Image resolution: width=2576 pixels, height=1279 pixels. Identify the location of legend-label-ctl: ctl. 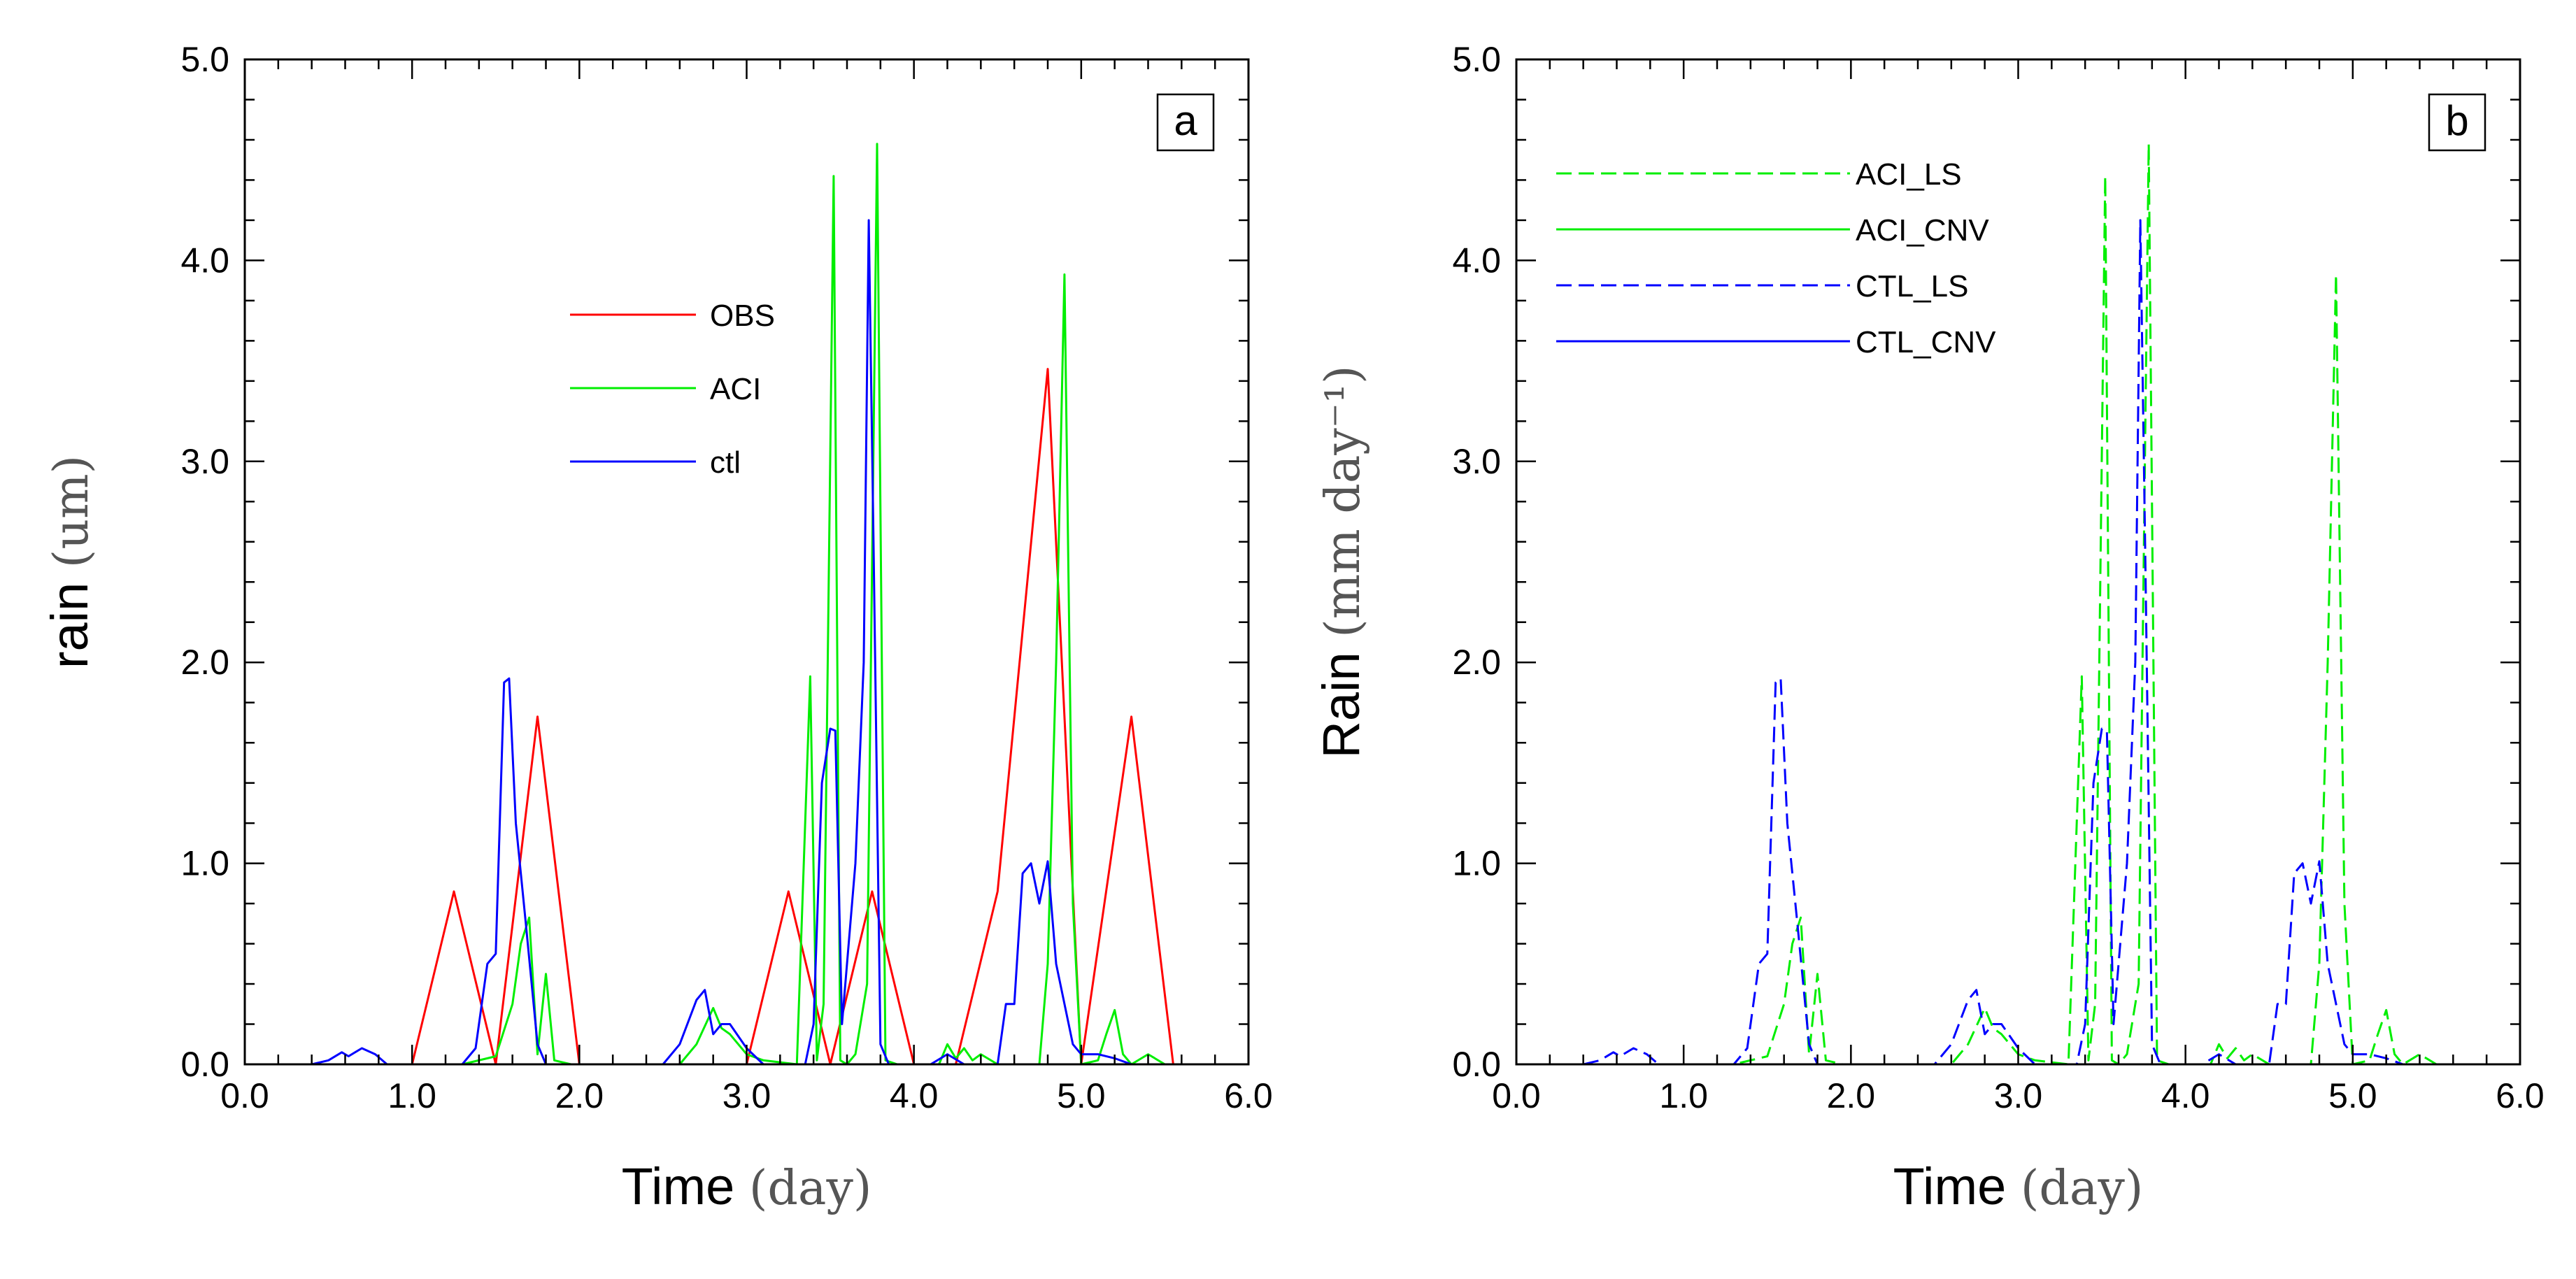
(725, 462).